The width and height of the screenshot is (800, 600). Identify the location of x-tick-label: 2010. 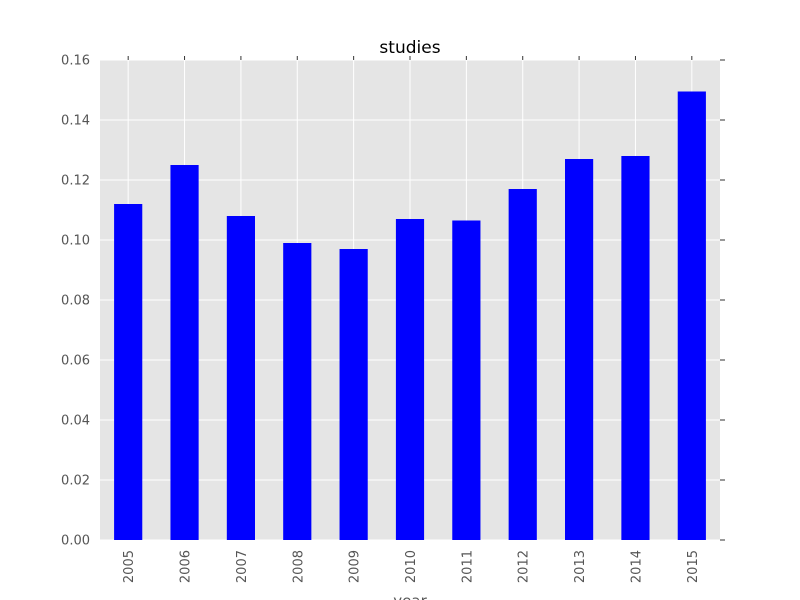
(411, 566).